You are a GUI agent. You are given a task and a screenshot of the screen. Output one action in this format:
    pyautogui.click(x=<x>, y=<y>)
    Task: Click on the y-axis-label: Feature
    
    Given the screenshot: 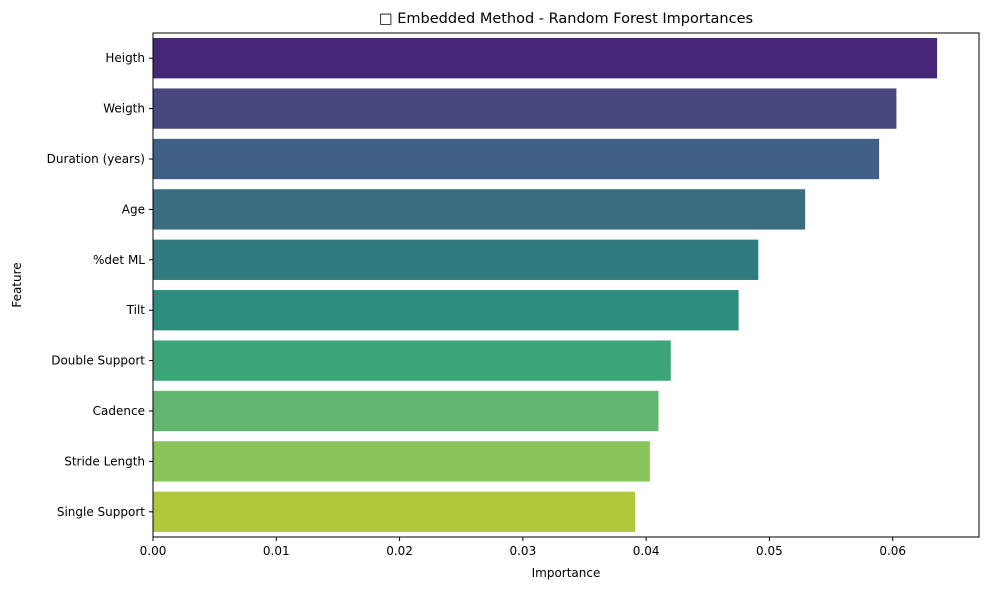 What is the action you would take?
    pyautogui.click(x=17, y=284)
    